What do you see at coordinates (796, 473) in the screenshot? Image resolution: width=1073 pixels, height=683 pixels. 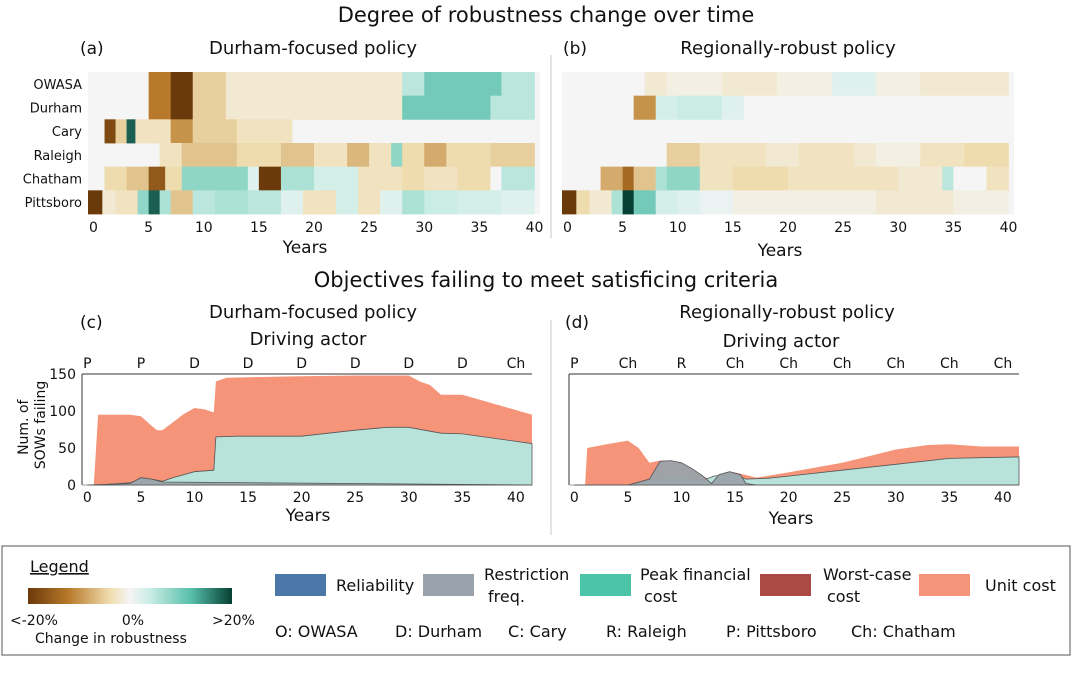 I see `area-series` at bounding box center [796, 473].